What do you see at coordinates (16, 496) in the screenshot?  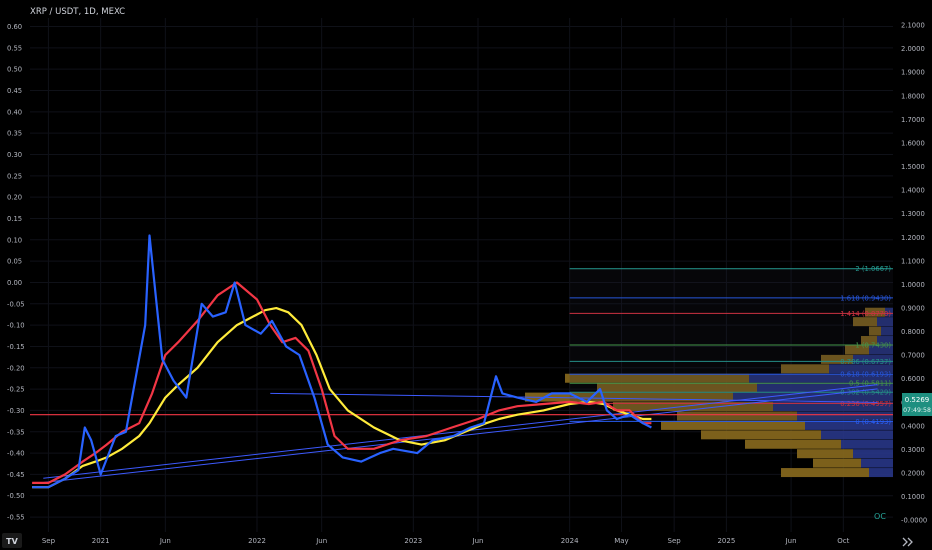 I see `left-axis-tick: -0.50` at bounding box center [16, 496].